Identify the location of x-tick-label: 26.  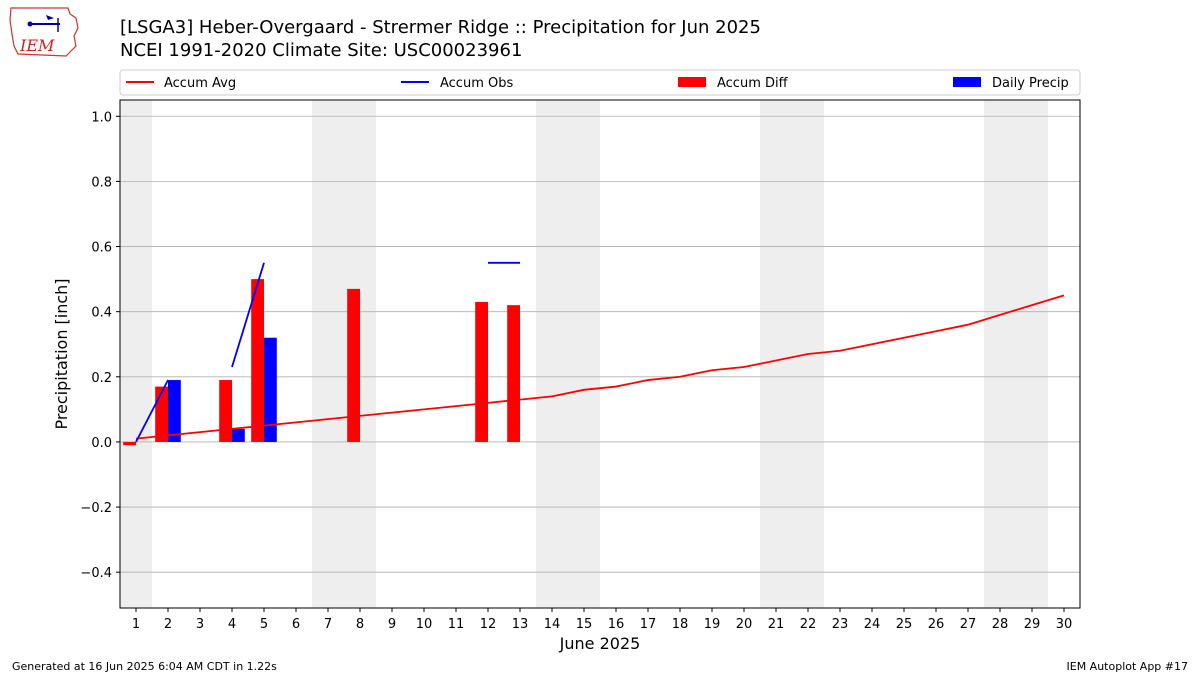
(936, 624).